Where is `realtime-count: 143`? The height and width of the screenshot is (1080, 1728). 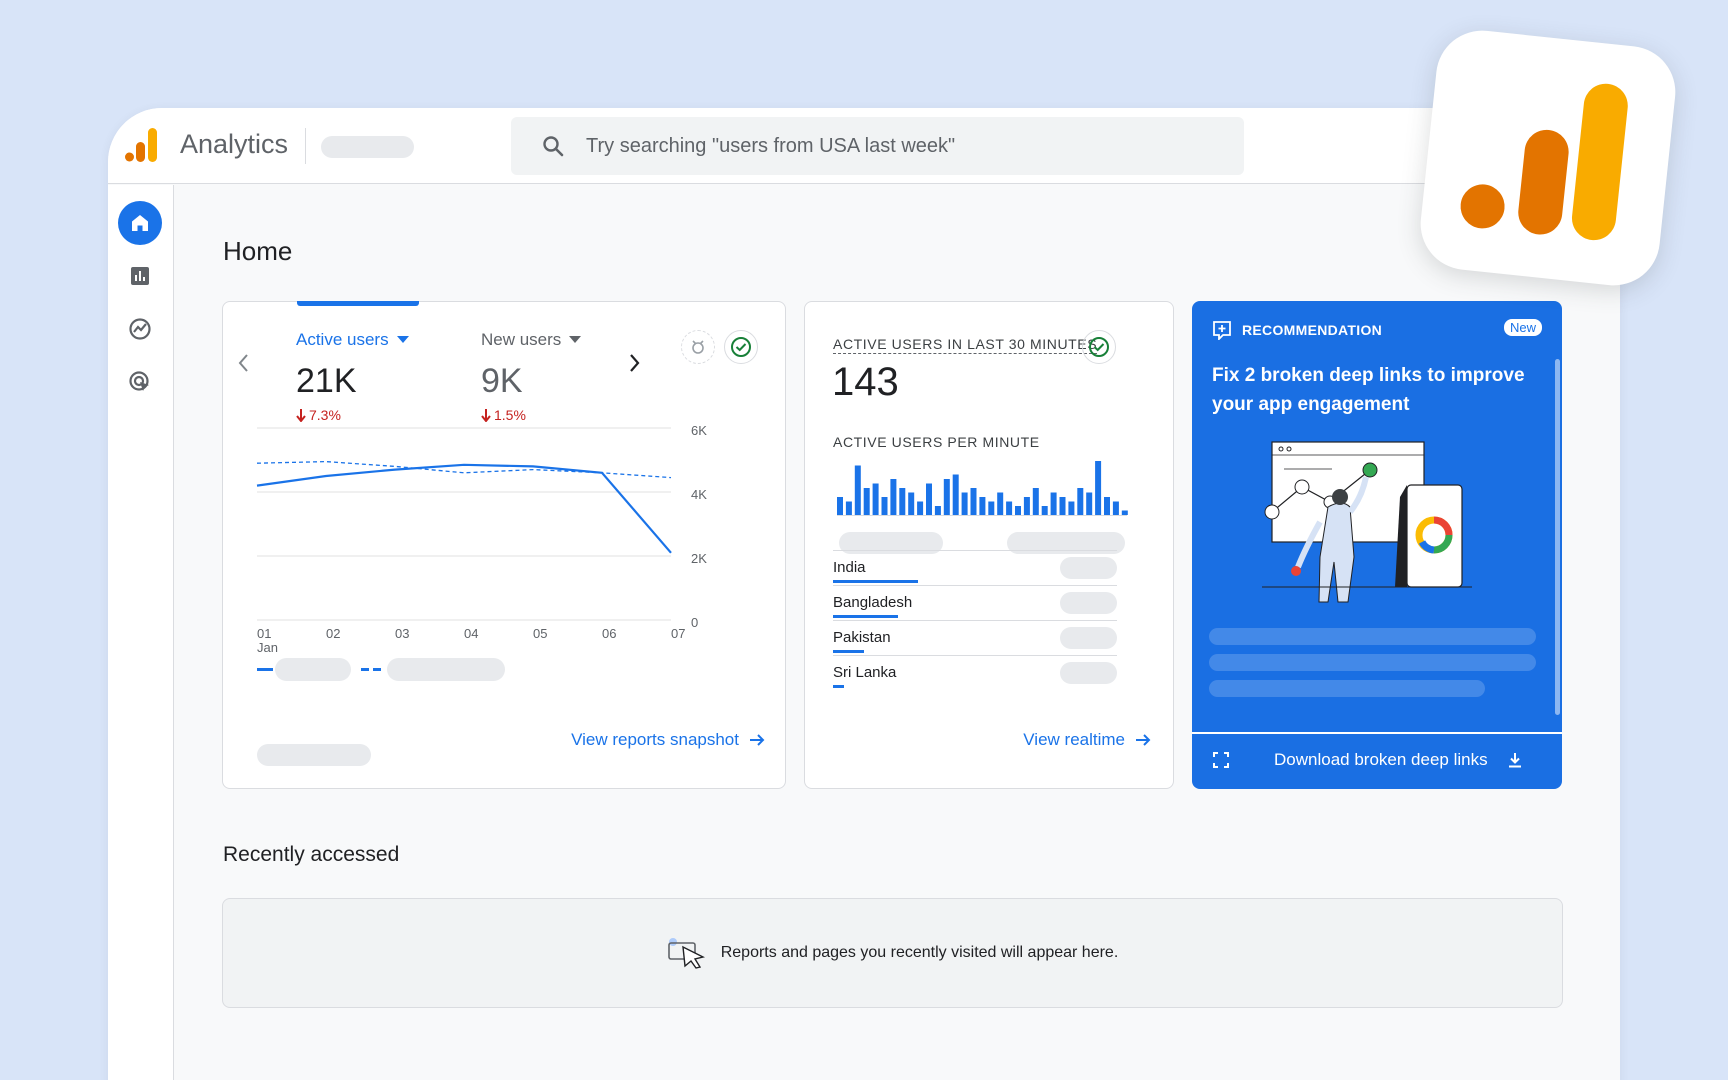
realtime-count: 143 is located at coordinates (865, 382).